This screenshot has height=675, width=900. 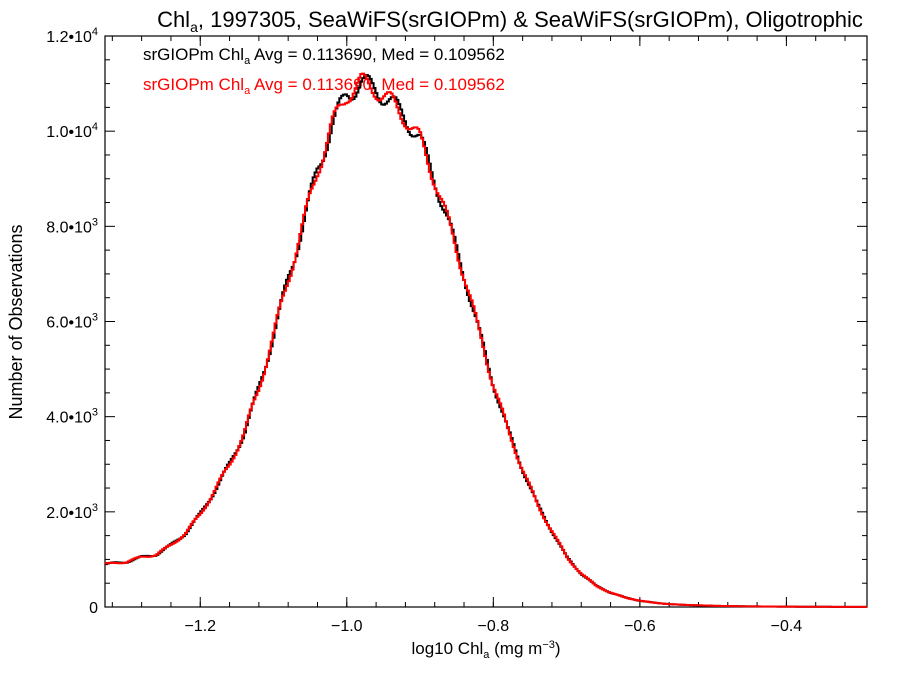 What do you see at coordinates (486, 655) in the screenshot?
I see `x-axis-label-sub: a` at bounding box center [486, 655].